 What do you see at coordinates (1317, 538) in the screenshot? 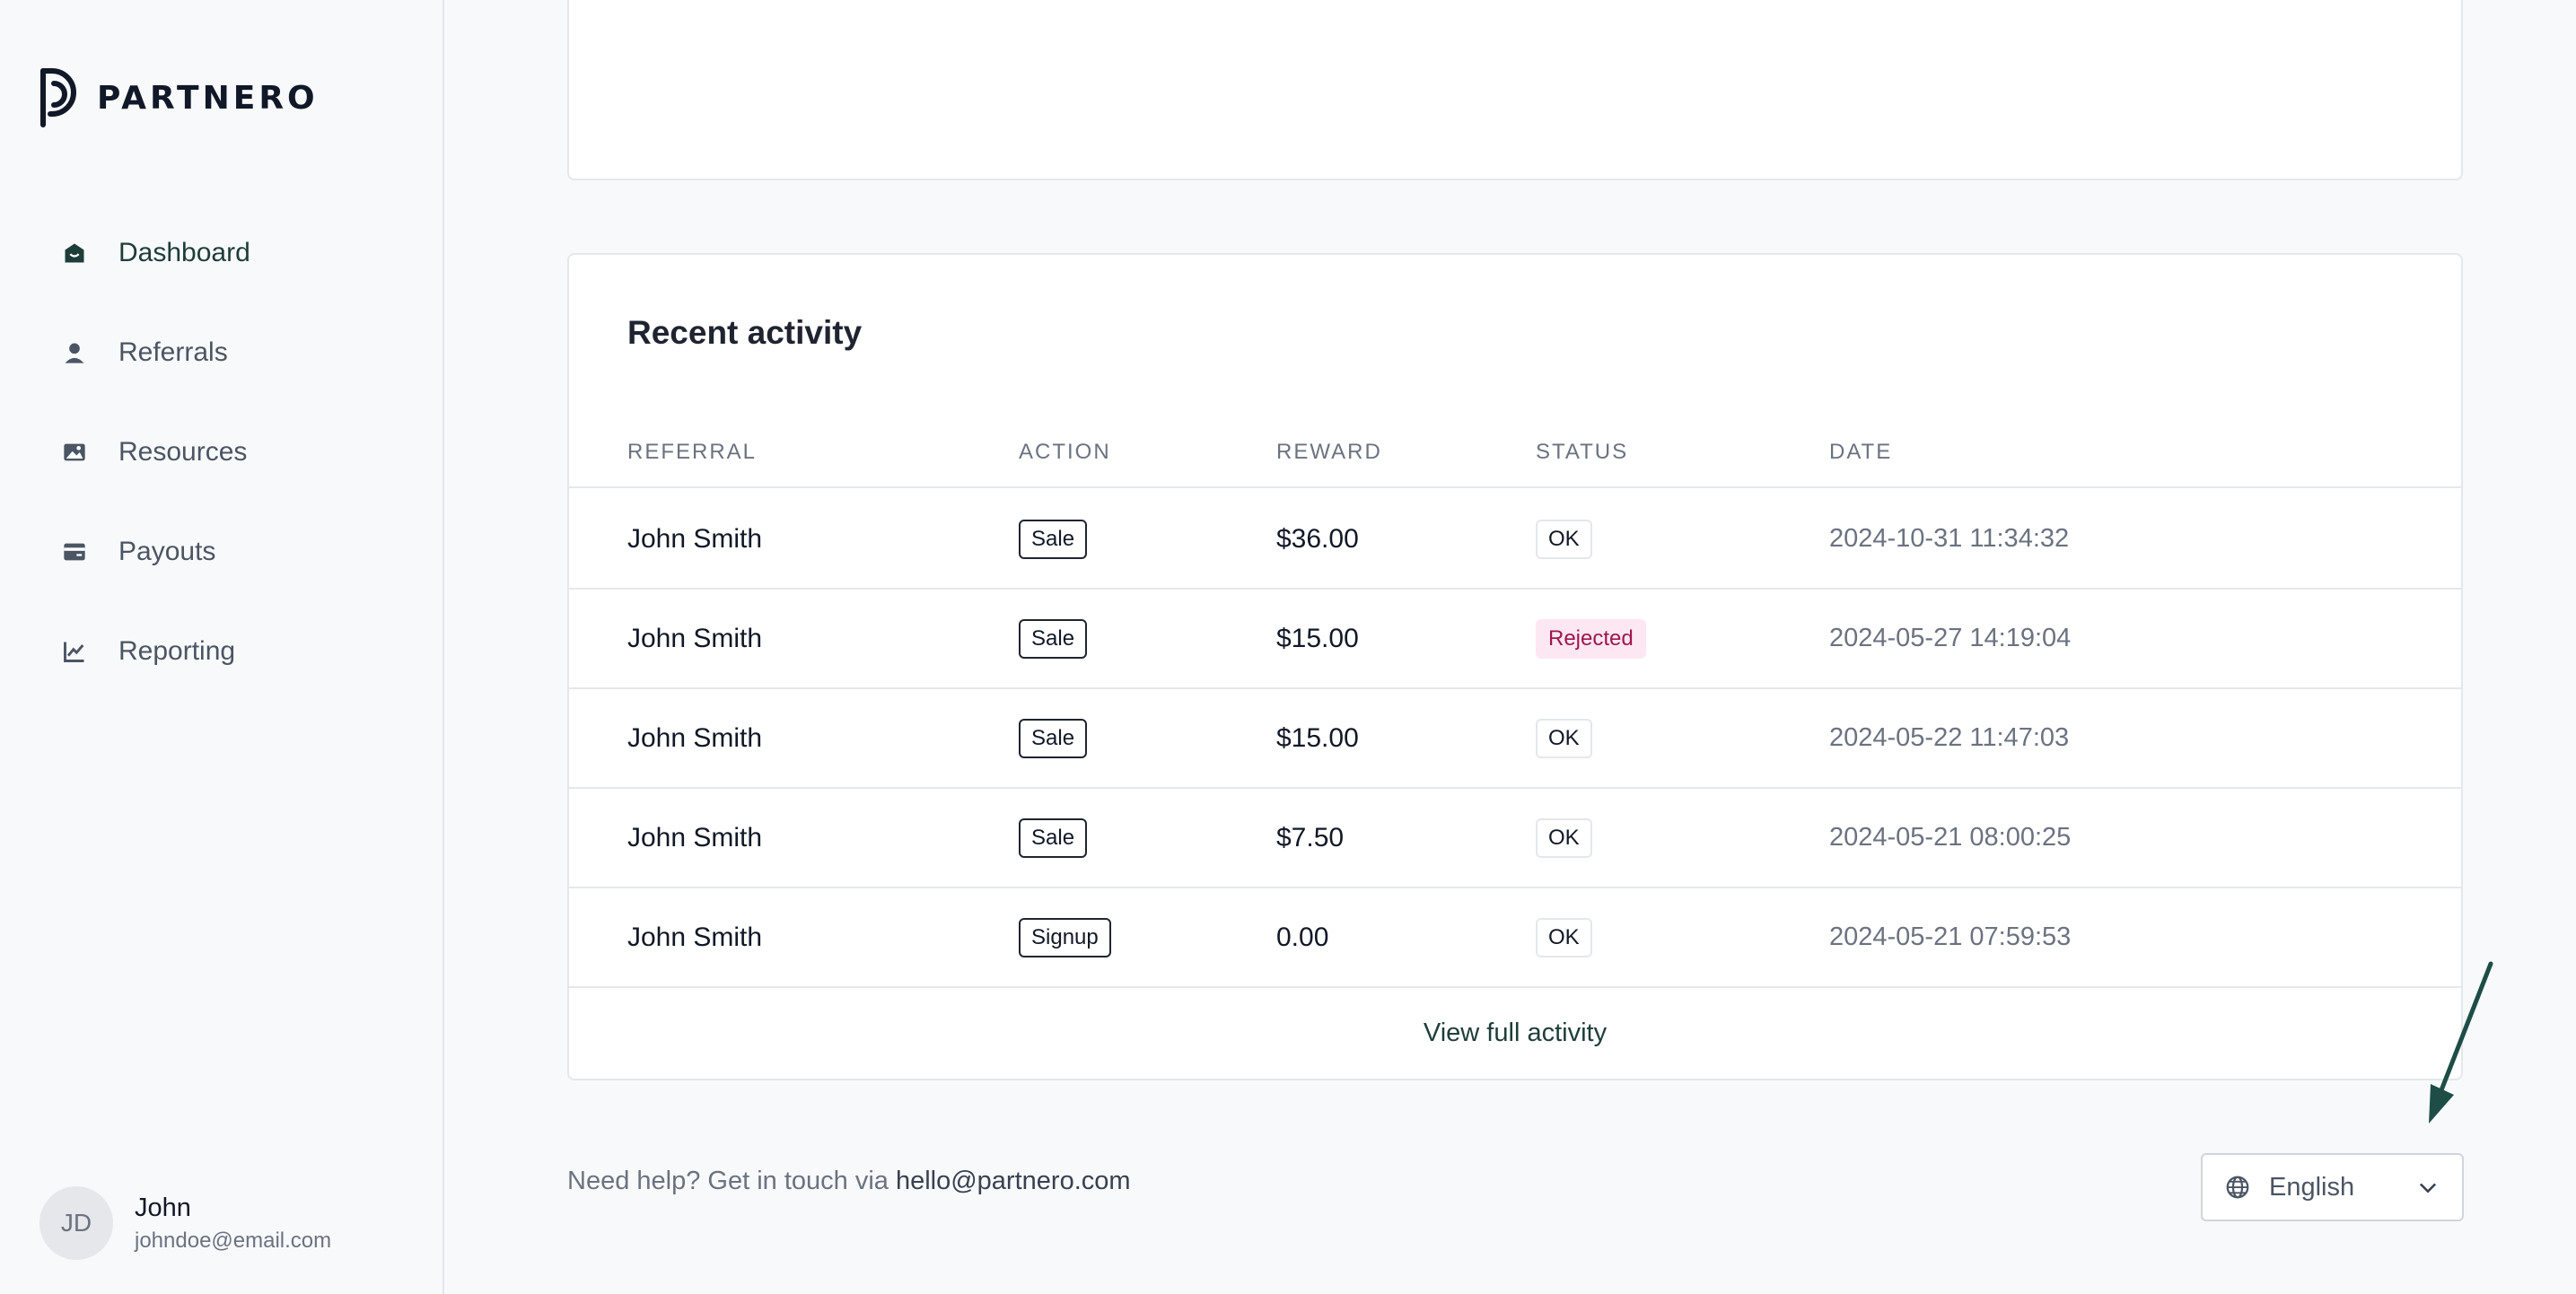
I see `reward-cell: $36.00` at bounding box center [1317, 538].